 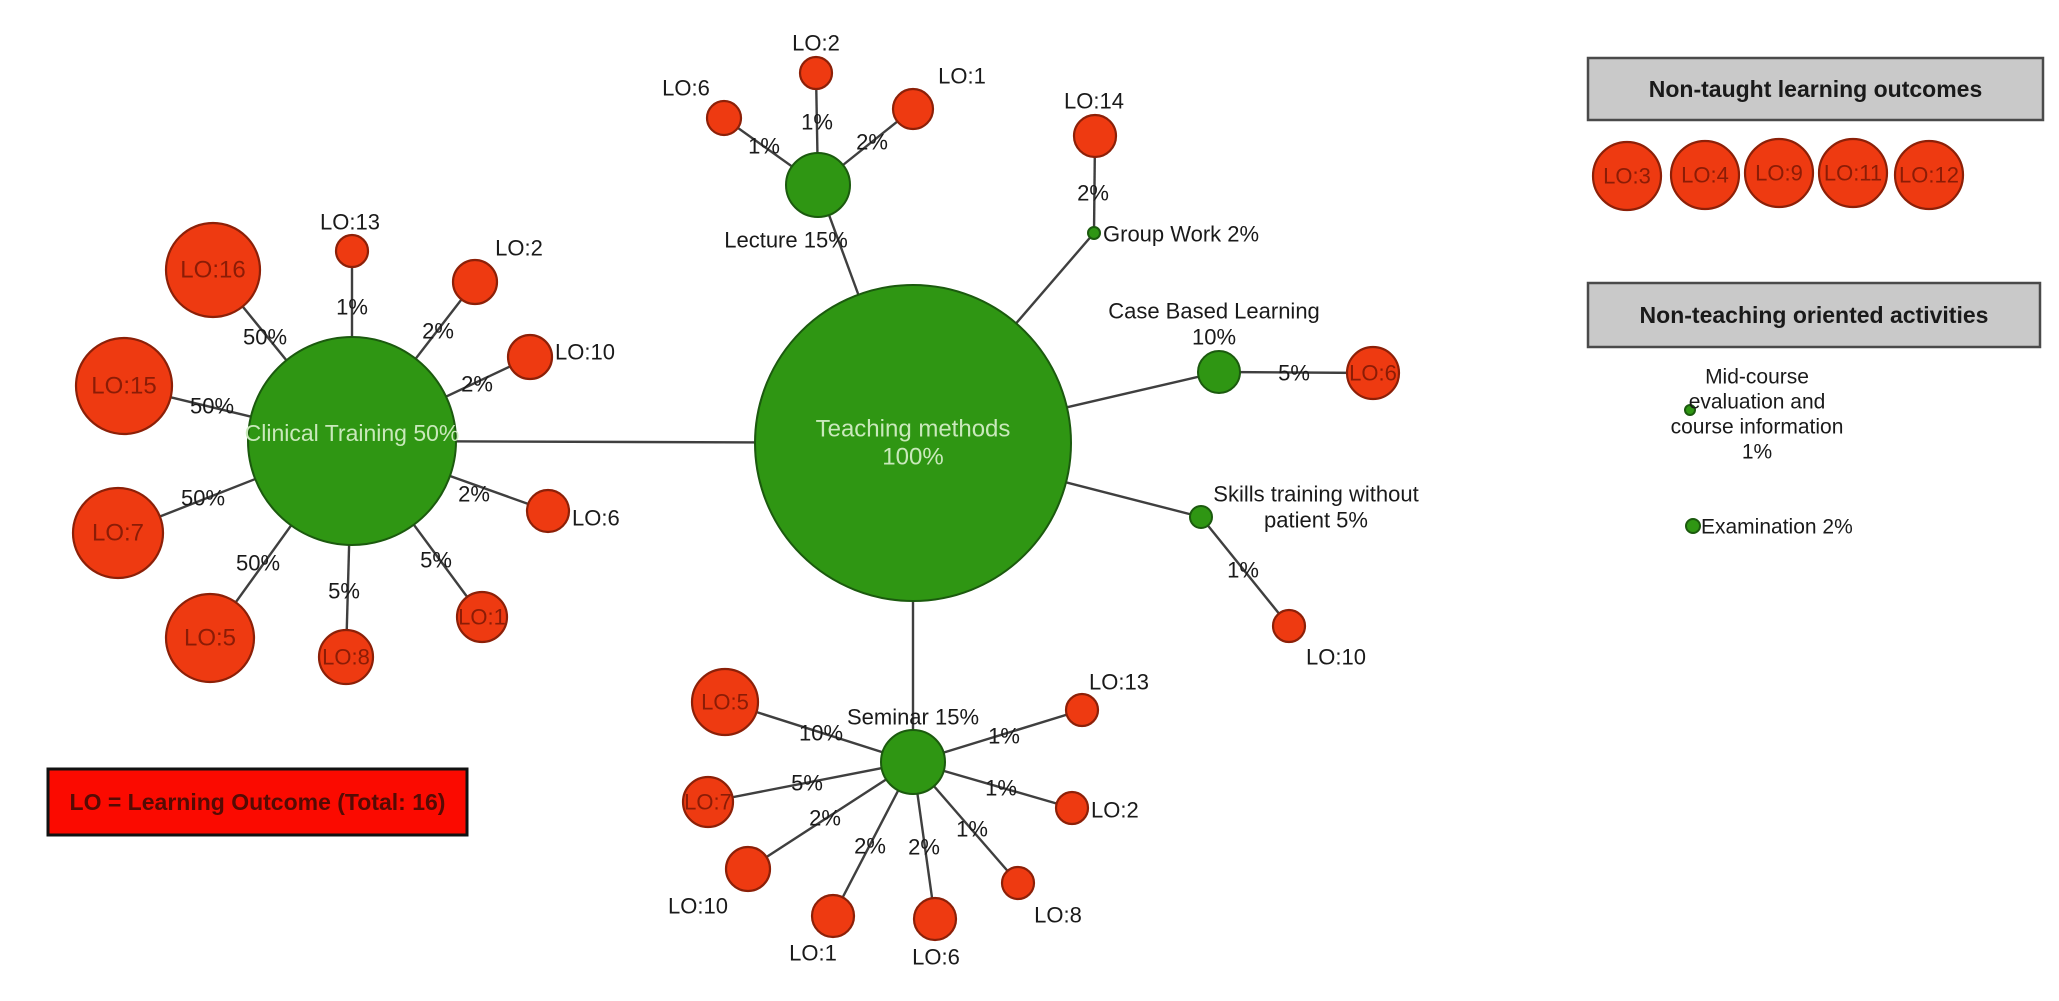 I want to click on edge-label-group-work--group-work-lo14: 2%, so click(x=1093, y=193).